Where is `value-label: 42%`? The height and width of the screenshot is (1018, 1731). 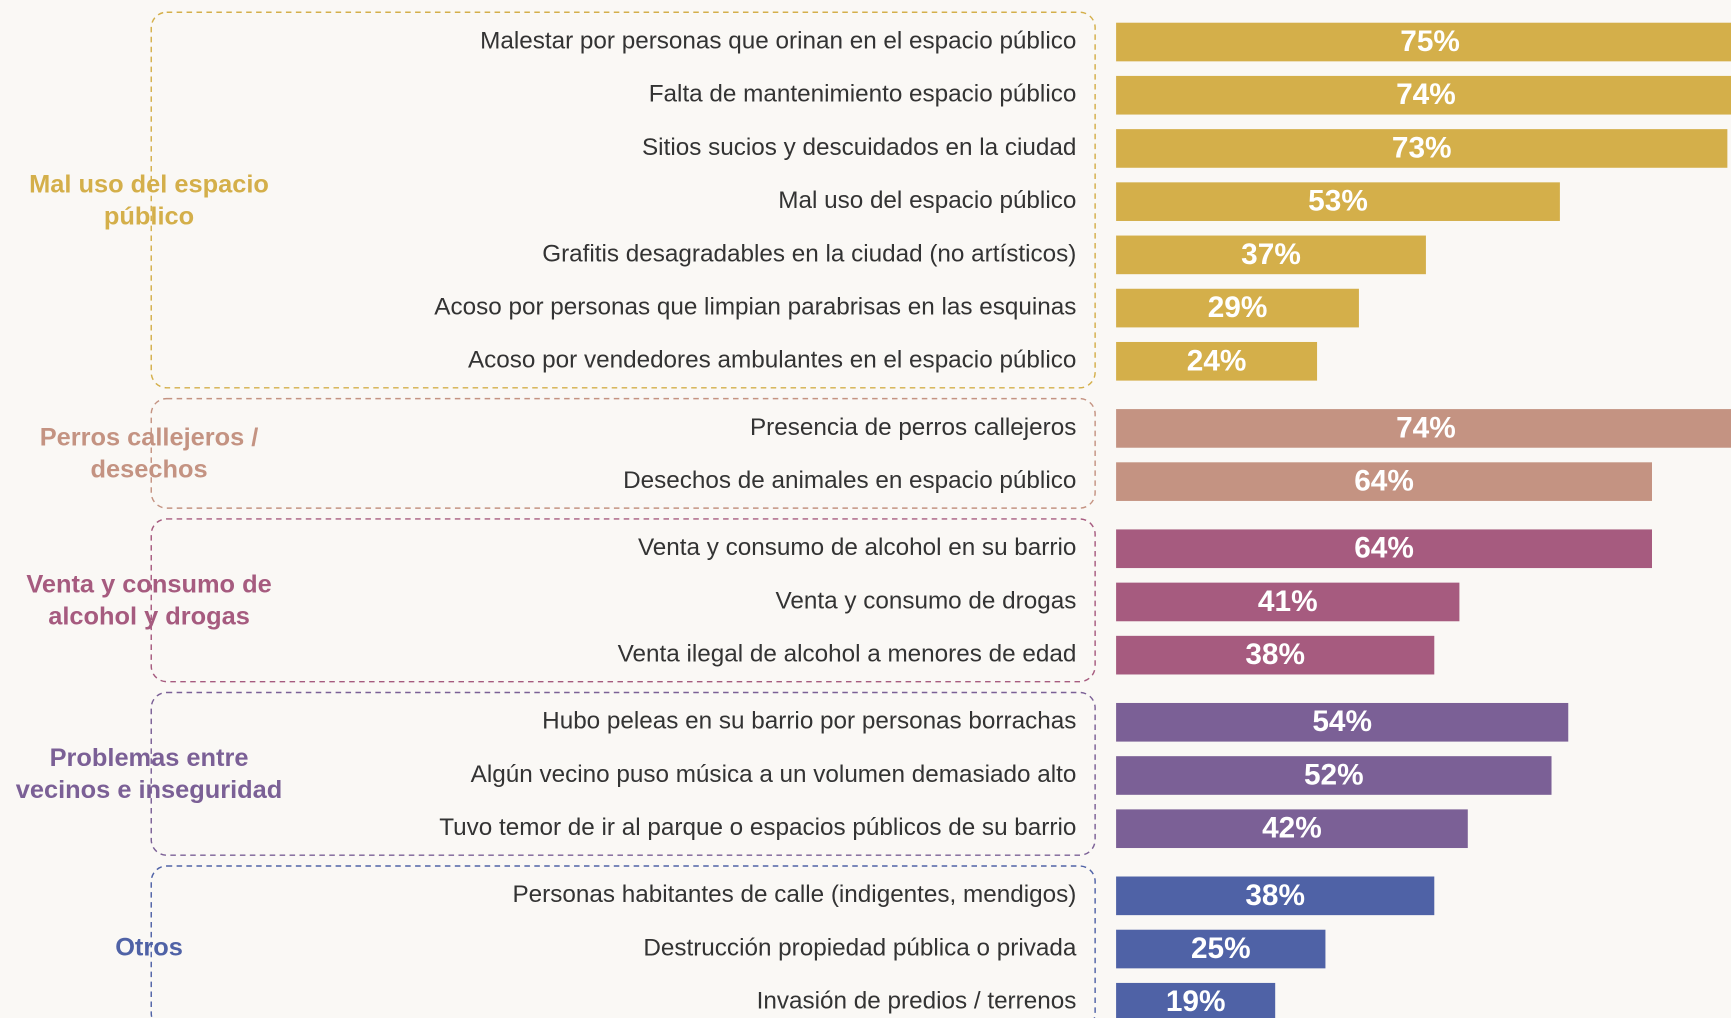 value-label: 42% is located at coordinates (1292, 828).